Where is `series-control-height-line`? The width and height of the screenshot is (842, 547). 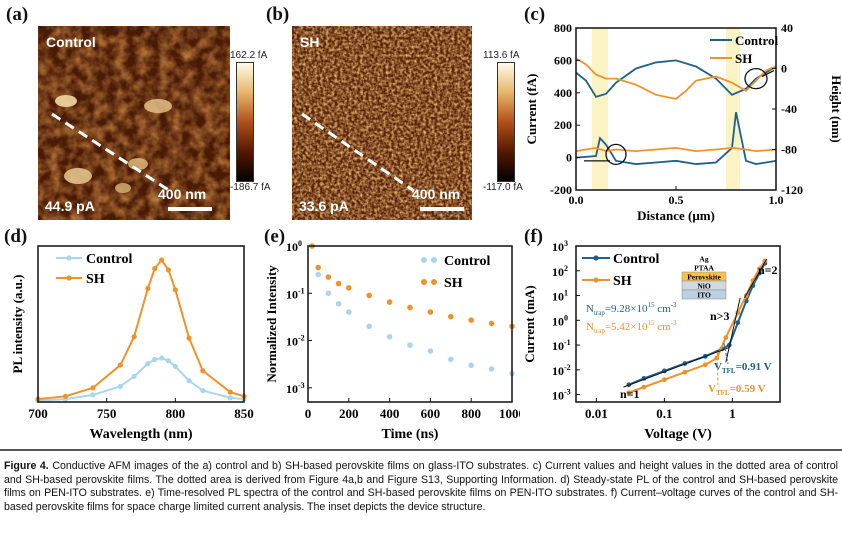
series-control-height-line is located at coordinates (676, 78).